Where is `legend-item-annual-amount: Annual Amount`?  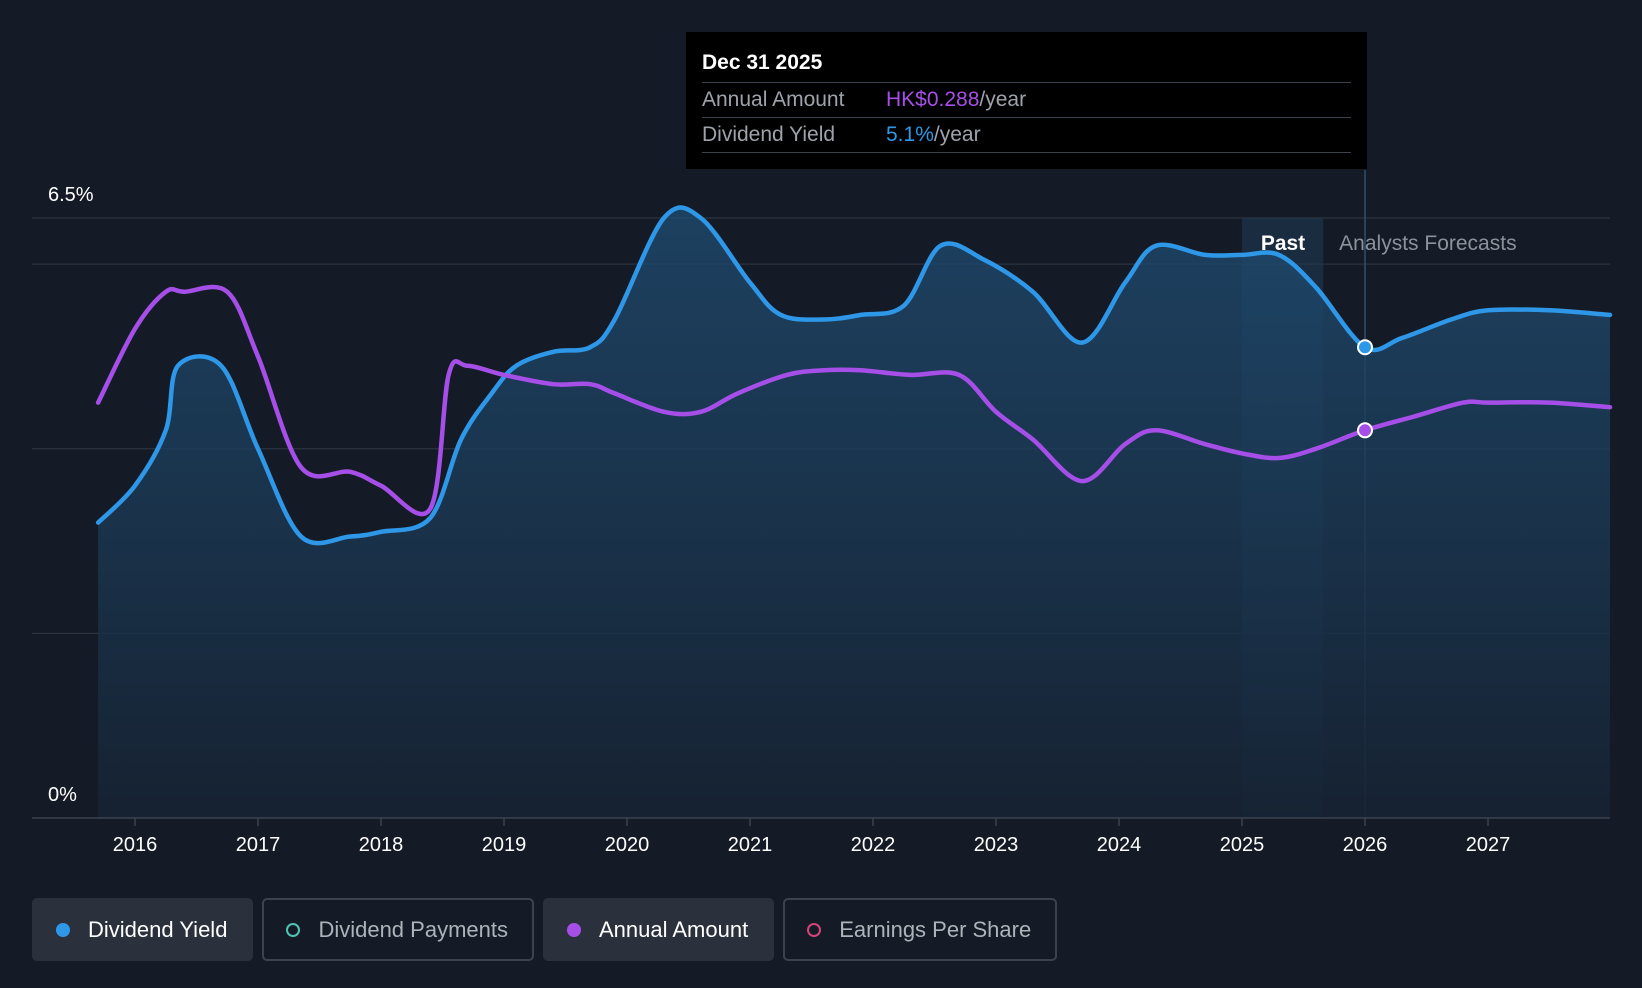 legend-item-annual-amount: Annual Amount is located at coordinates (658, 929).